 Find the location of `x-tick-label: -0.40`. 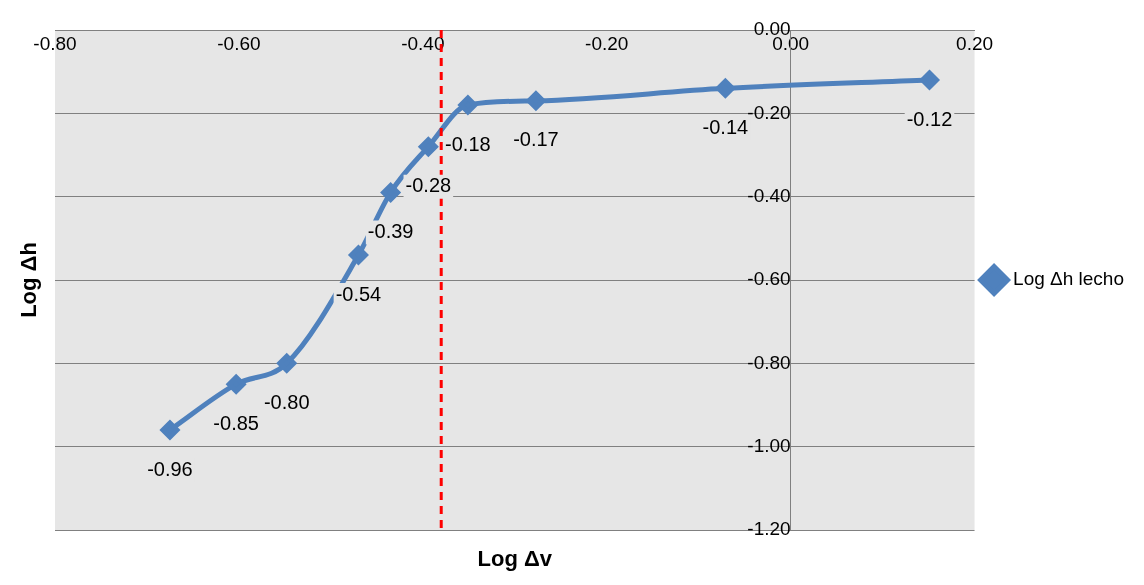

x-tick-label: -0.40 is located at coordinates (423, 43).